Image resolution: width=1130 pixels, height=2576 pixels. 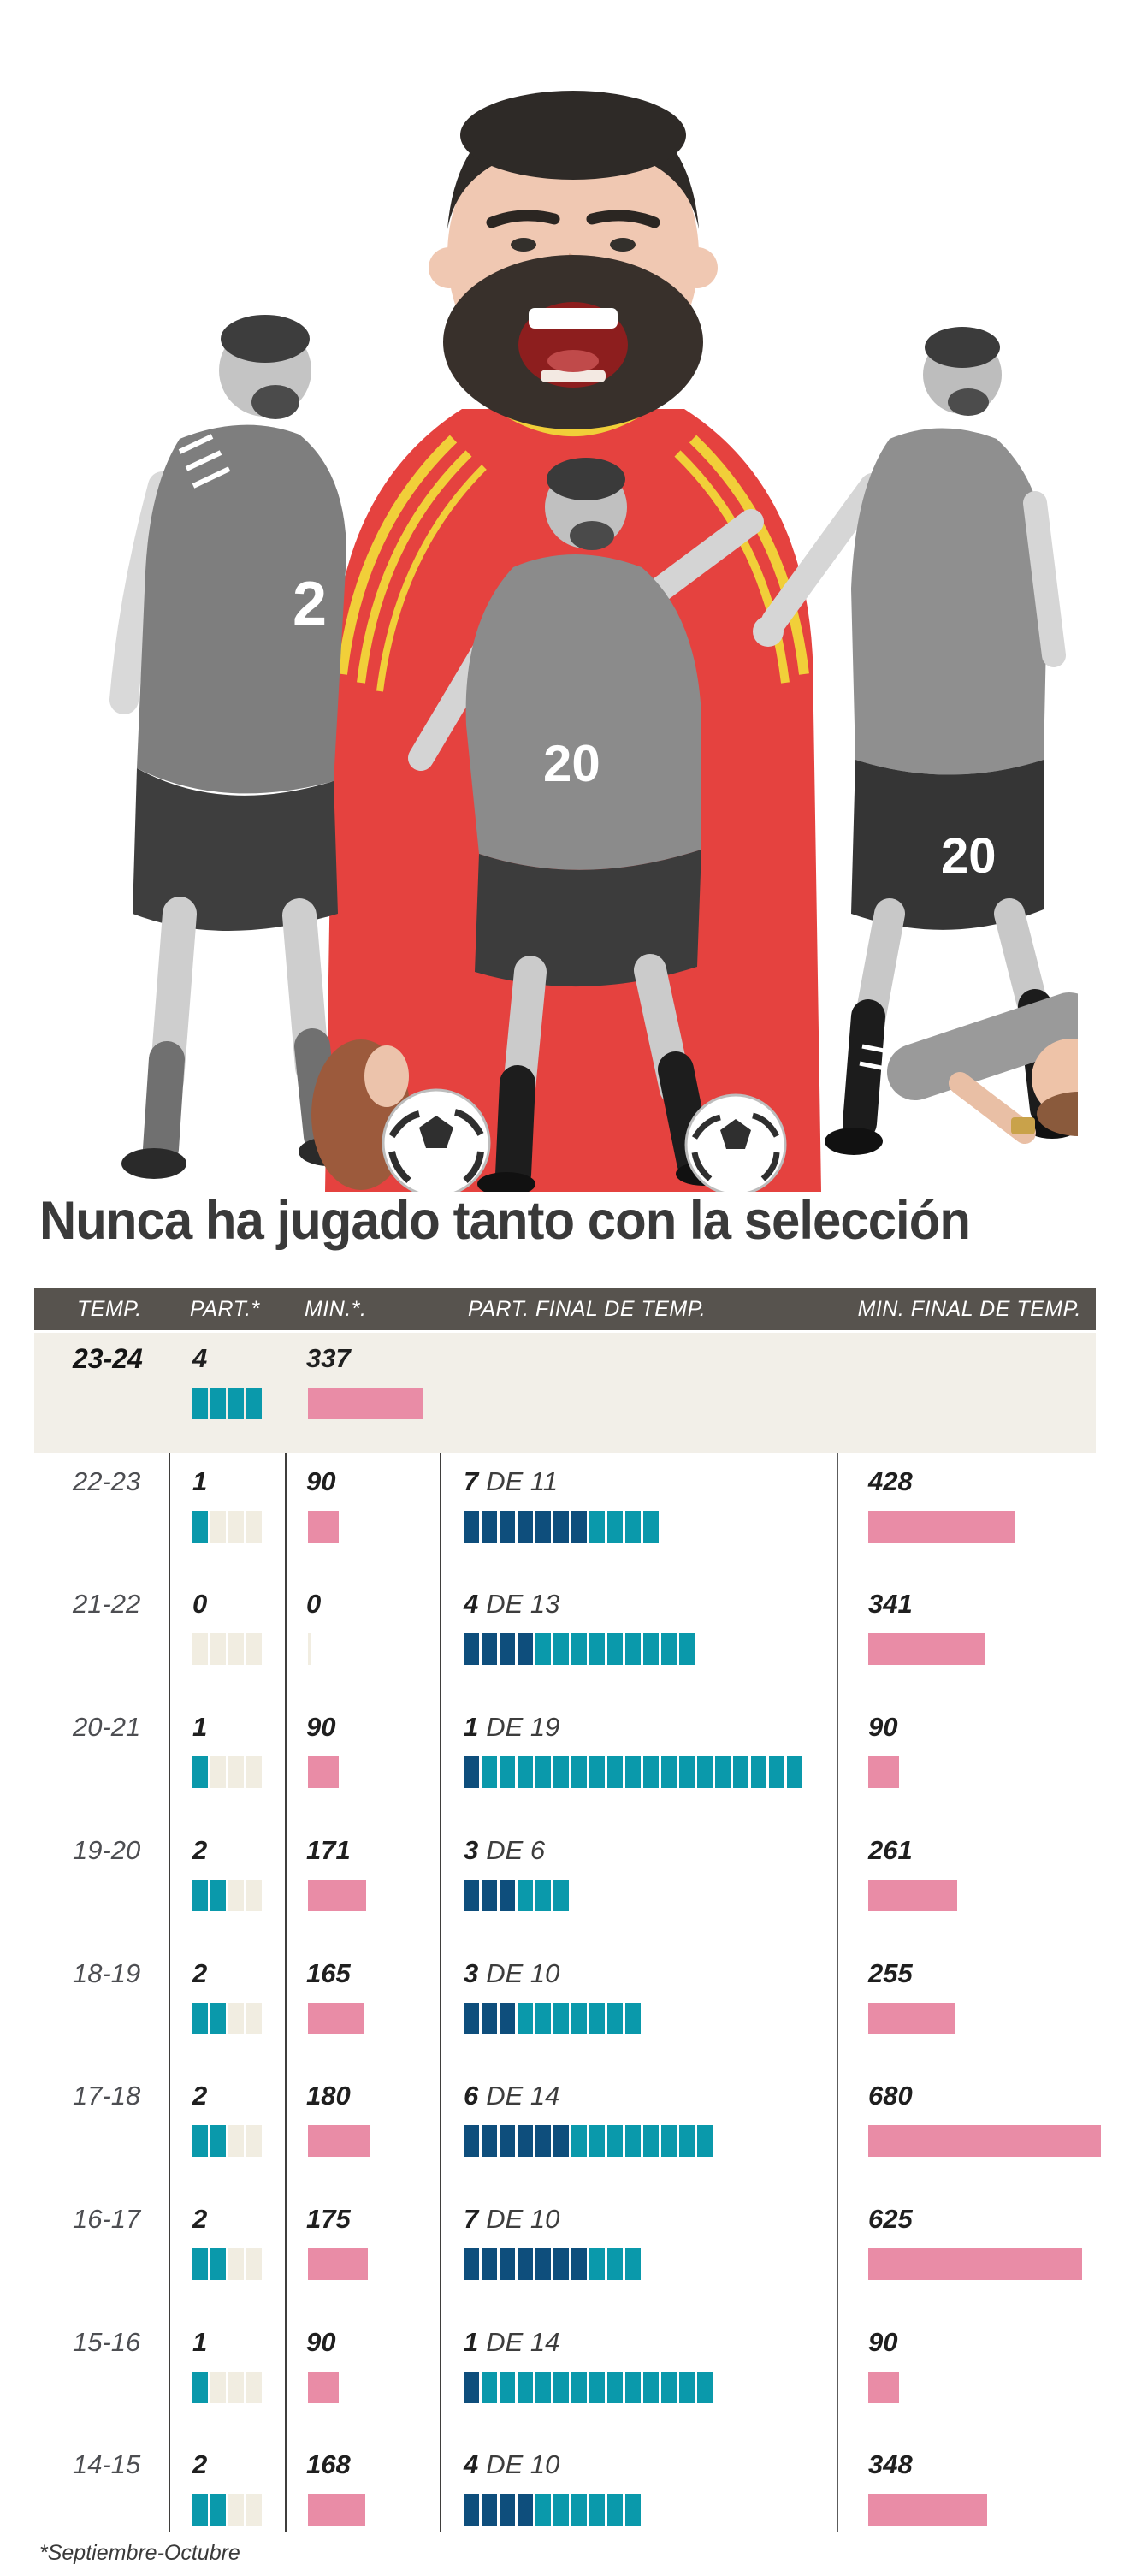 What do you see at coordinates (200, 1481) in the screenshot?
I see `part-value: 1` at bounding box center [200, 1481].